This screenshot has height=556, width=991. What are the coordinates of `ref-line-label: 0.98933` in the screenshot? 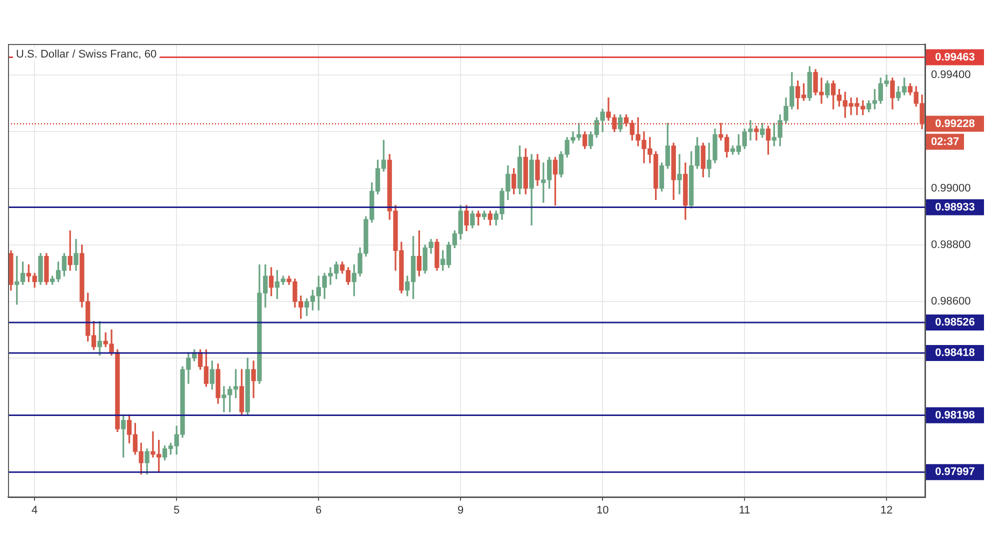 It's located at (955, 207).